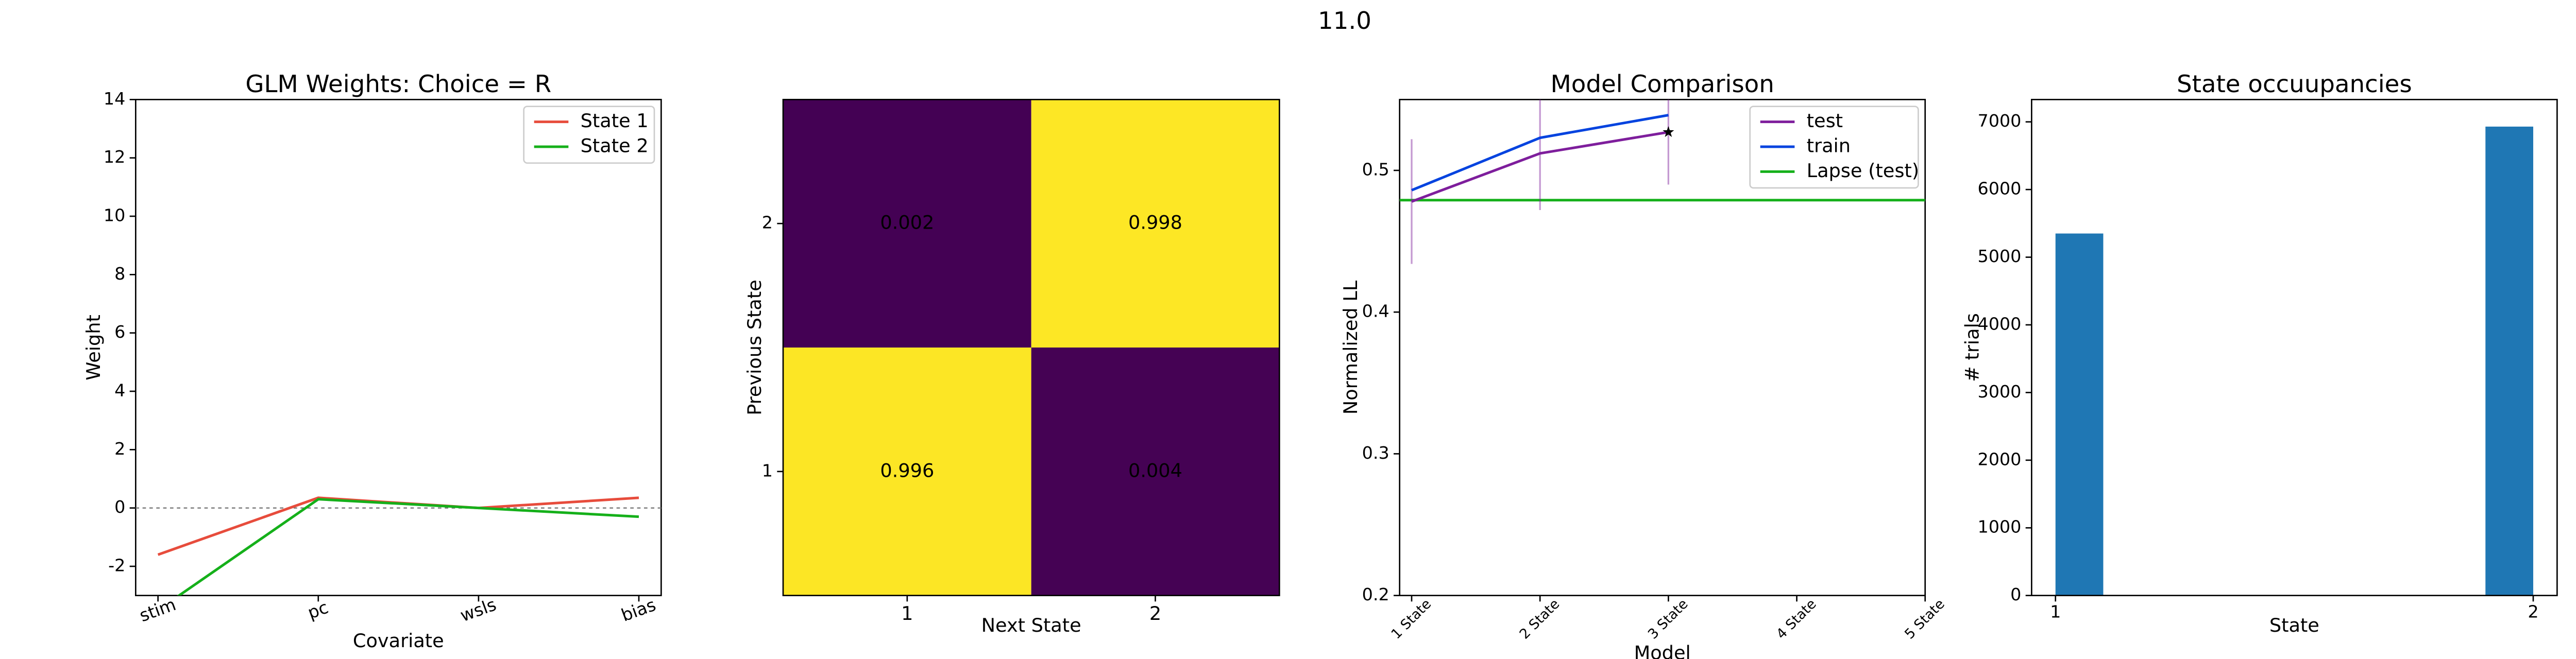 The width and height of the screenshot is (2576, 659). Describe the element at coordinates (1031, 625) in the screenshot. I see `x-axis-label: Next State` at that location.